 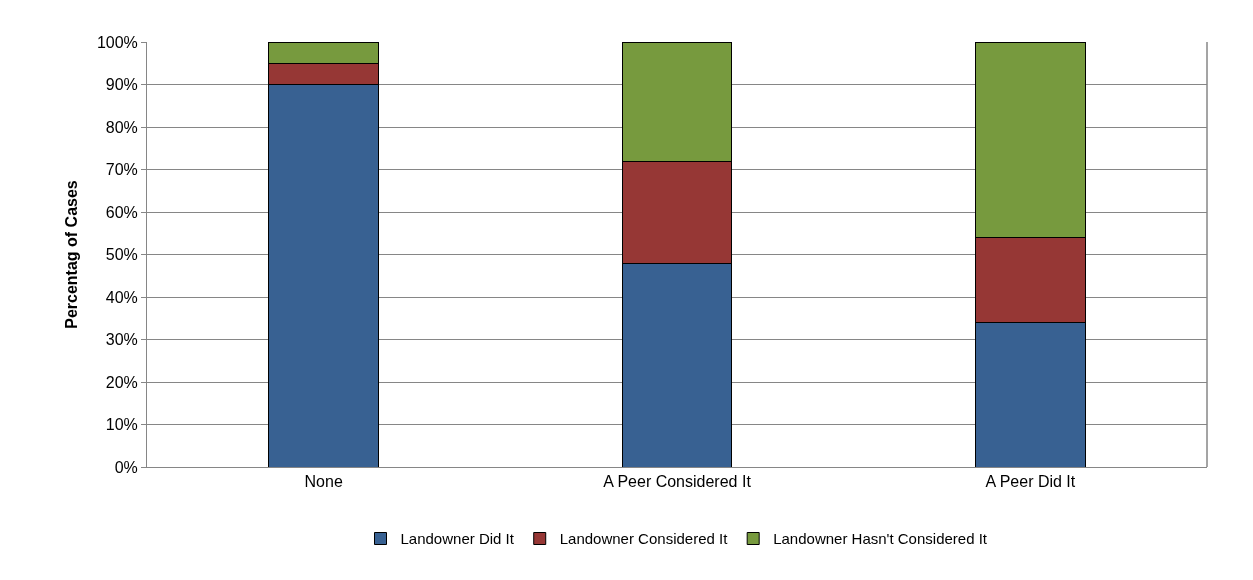 What do you see at coordinates (121, 340) in the screenshot?
I see `y-tick-label: 30%` at bounding box center [121, 340].